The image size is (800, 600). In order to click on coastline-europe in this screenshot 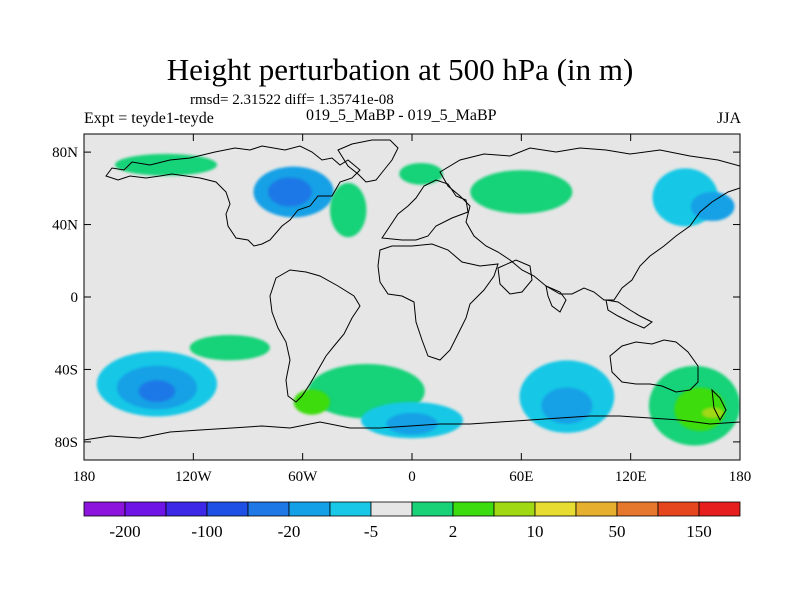, I will do `click(425, 210)`.